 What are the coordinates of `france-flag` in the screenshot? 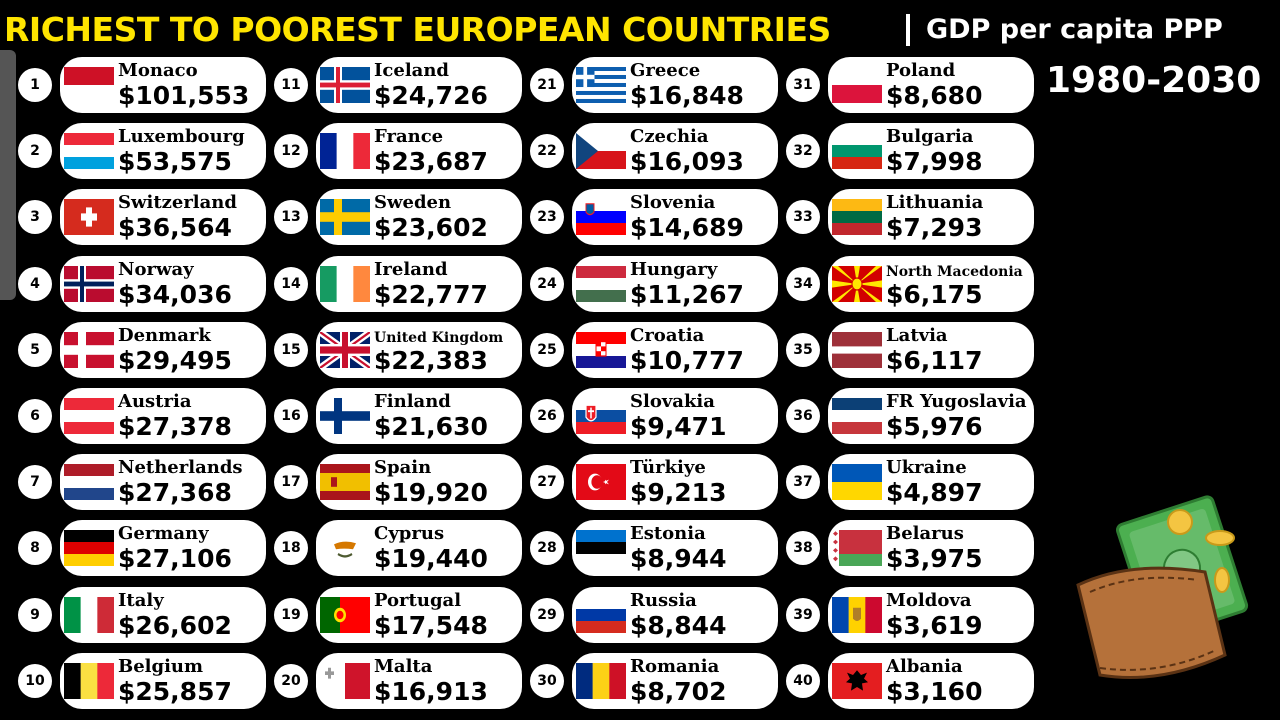 It's located at (345, 151).